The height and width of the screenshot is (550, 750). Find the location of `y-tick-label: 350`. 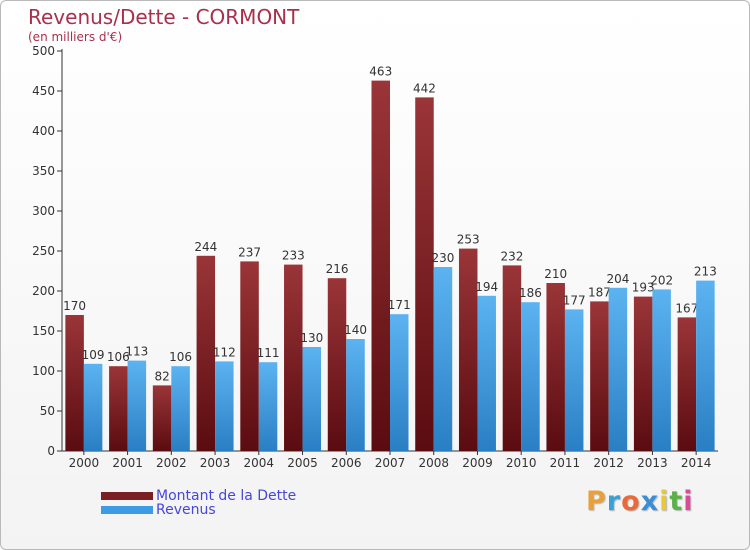

y-tick-label: 350 is located at coordinates (43, 171).